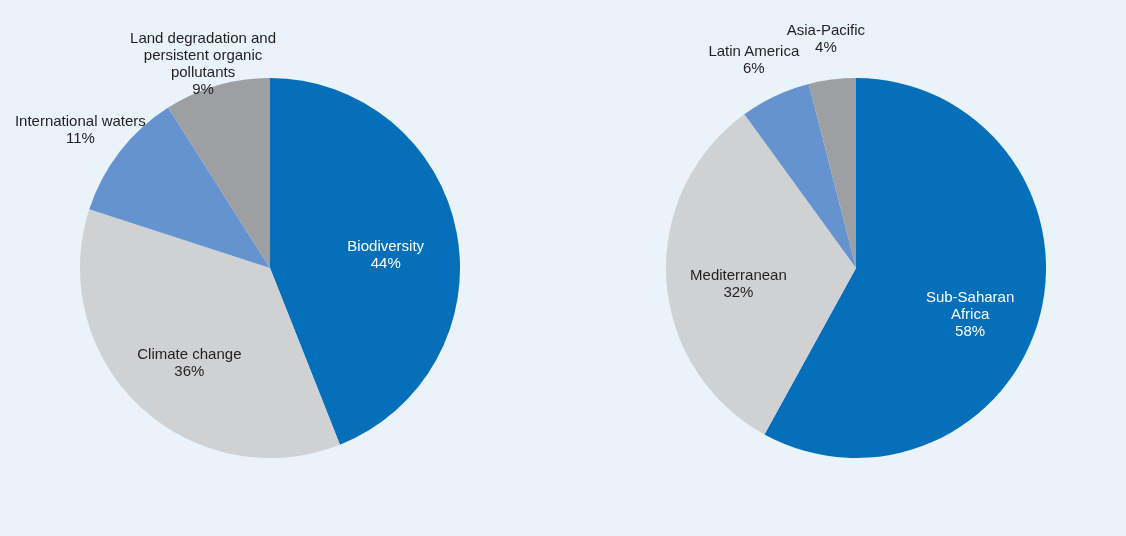 Image resolution: width=1126 pixels, height=536 pixels. I want to click on slice-label: Latin America, so click(754, 50).